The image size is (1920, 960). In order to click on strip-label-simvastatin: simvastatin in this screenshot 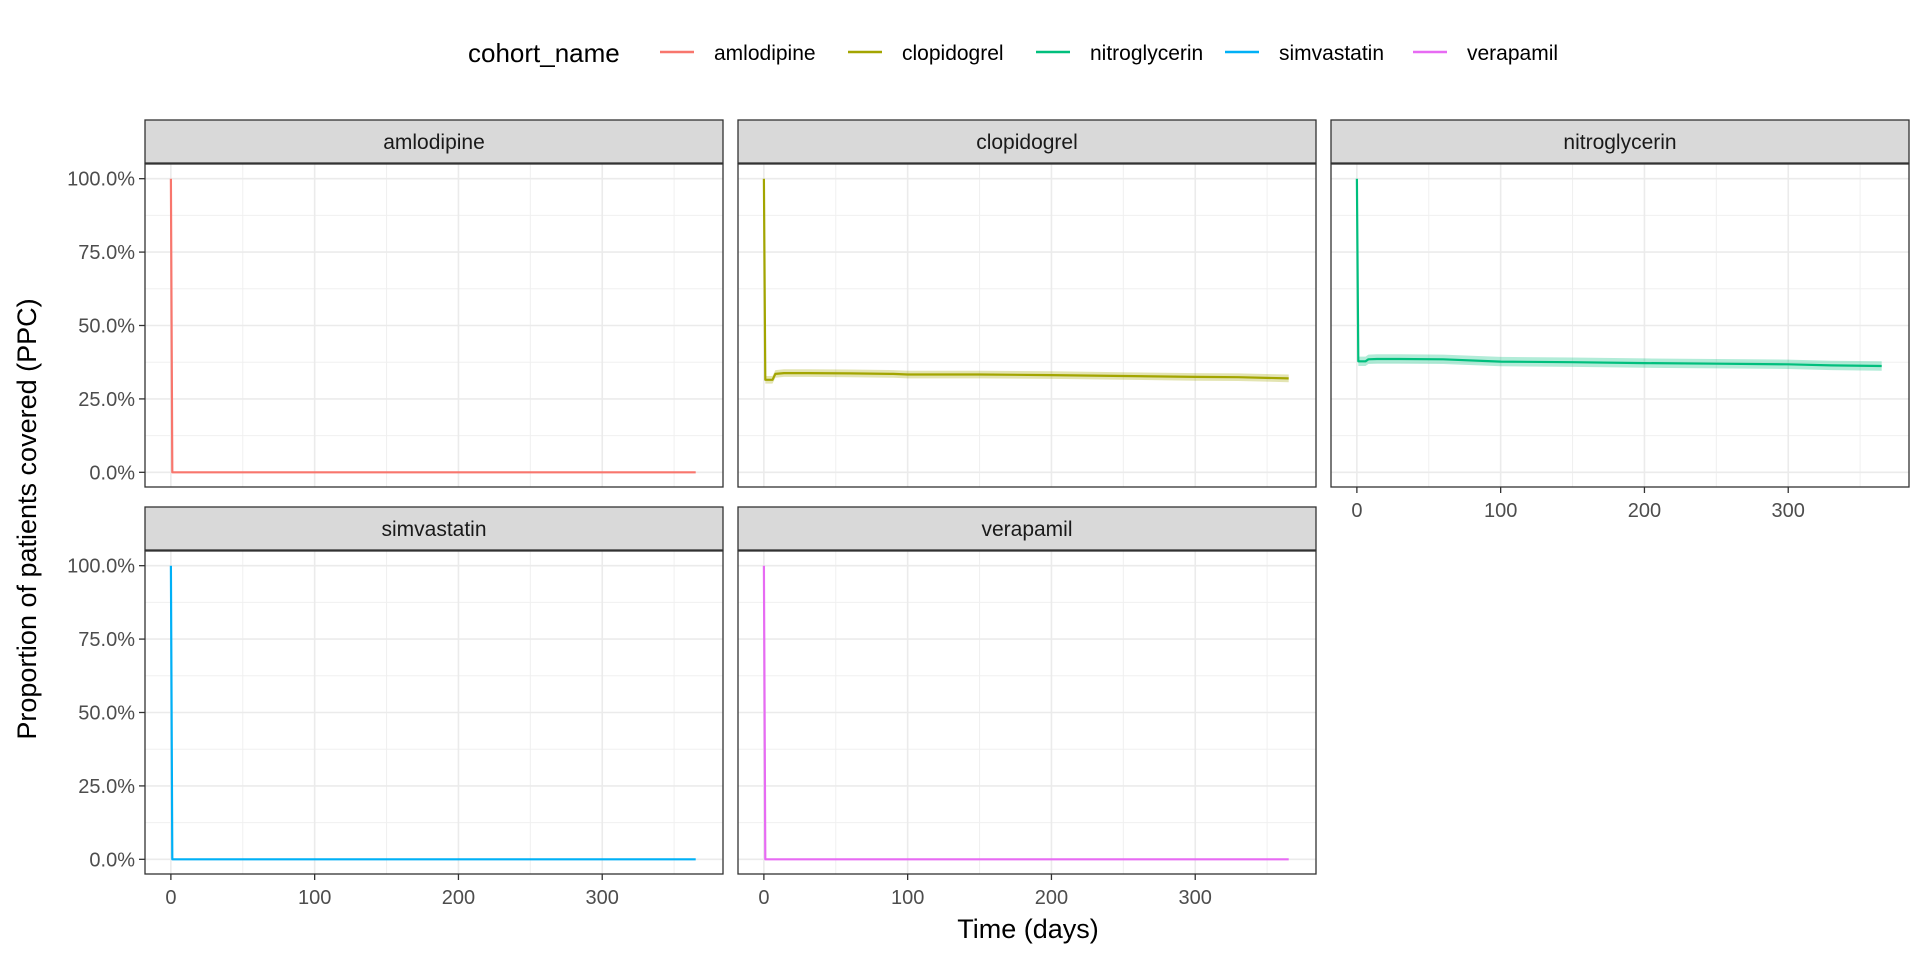, I will do `click(433, 529)`.